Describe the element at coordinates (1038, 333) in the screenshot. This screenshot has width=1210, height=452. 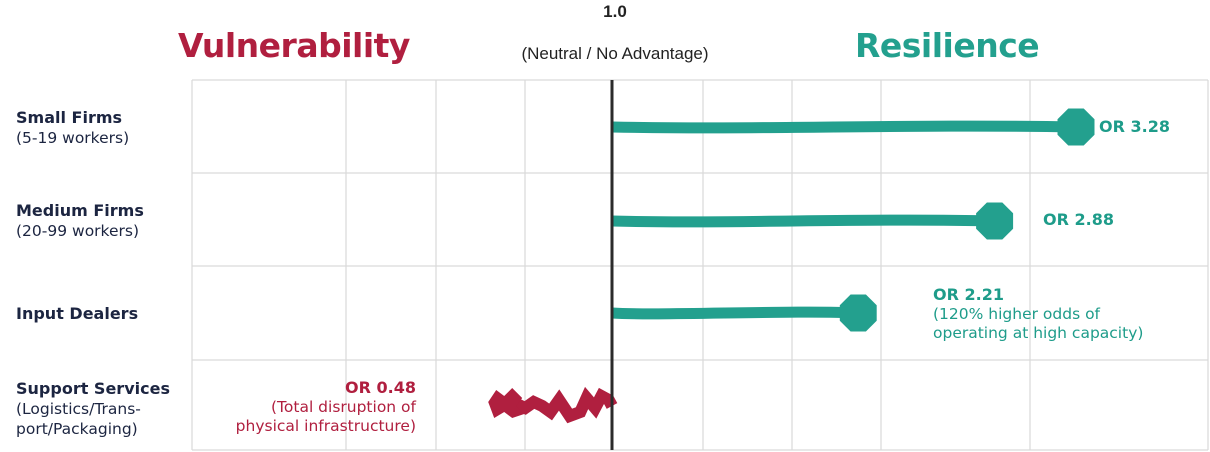
I see `note-input-dealers-2: operating at high capacity)` at that location.